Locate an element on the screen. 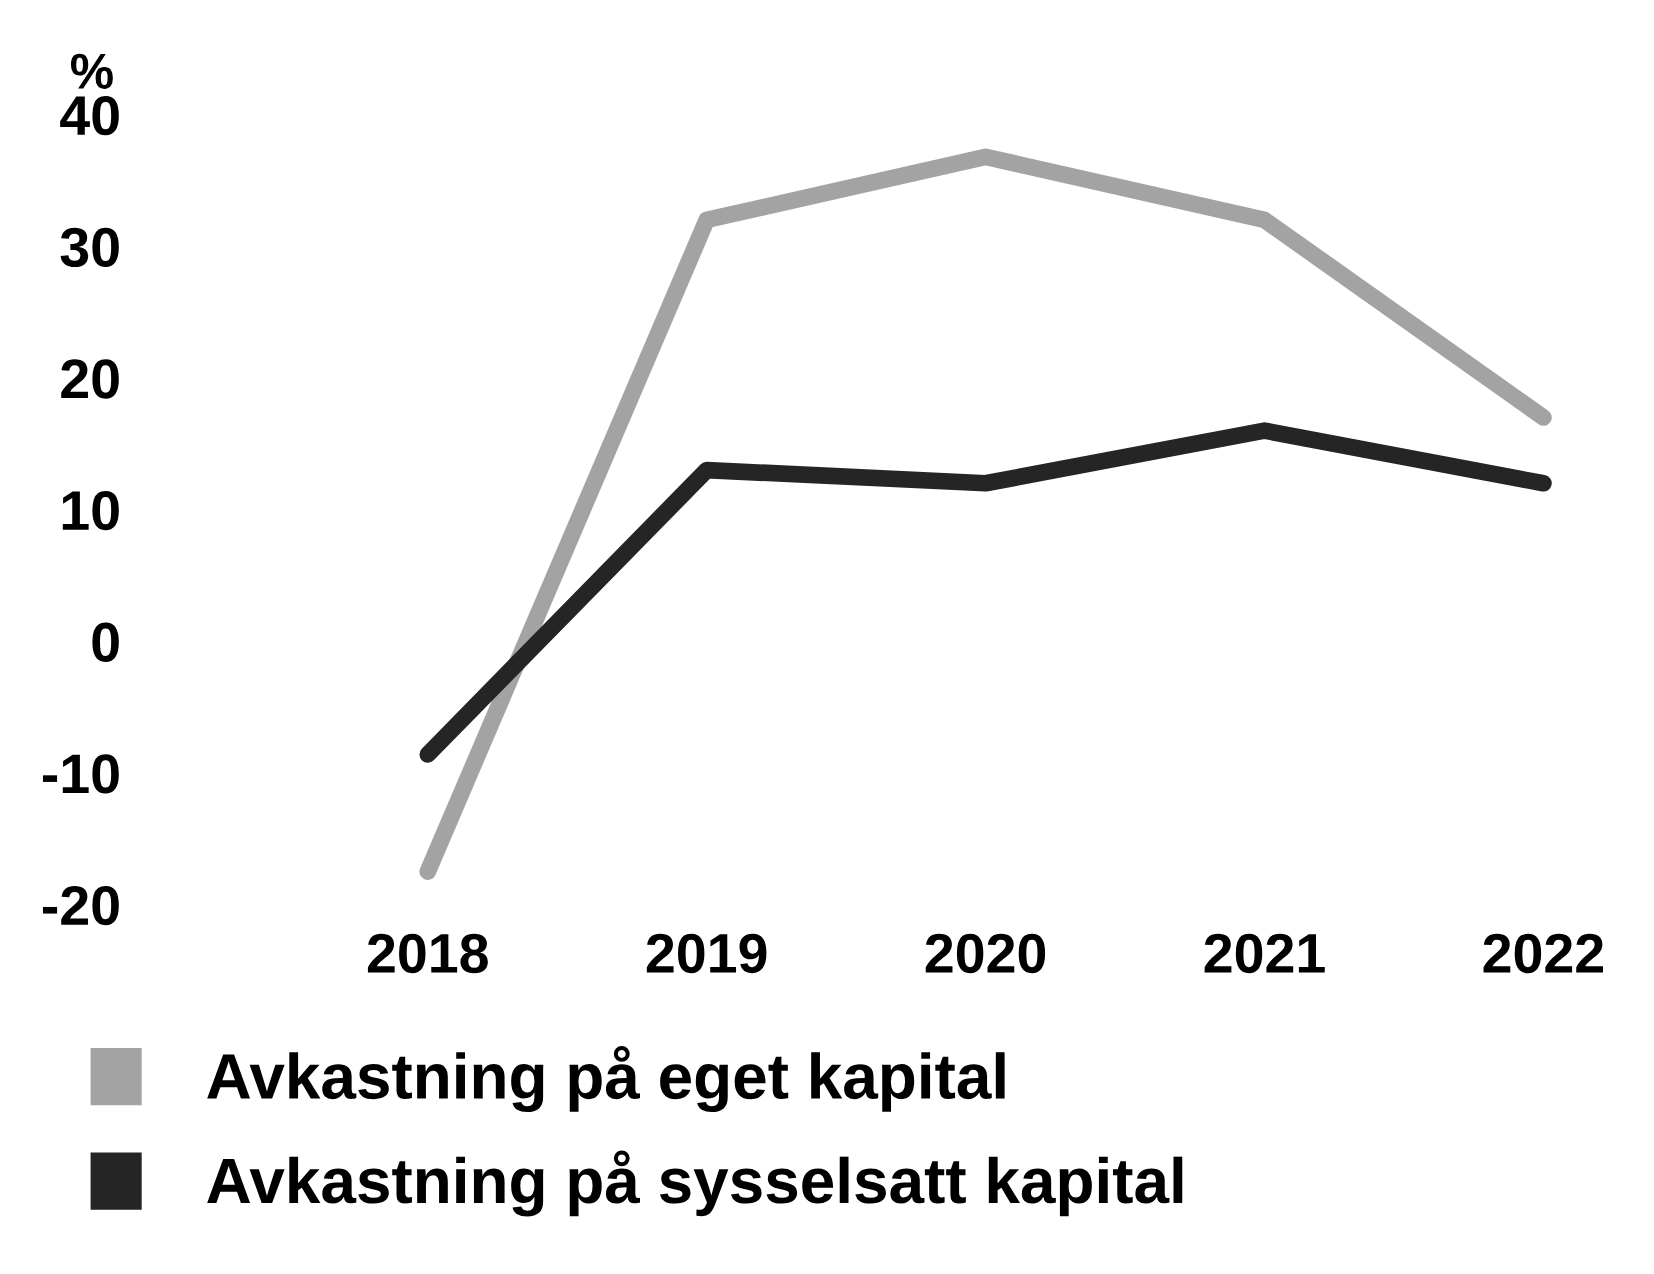  y-tick-label: 0 is located at coordinates (105, 642).